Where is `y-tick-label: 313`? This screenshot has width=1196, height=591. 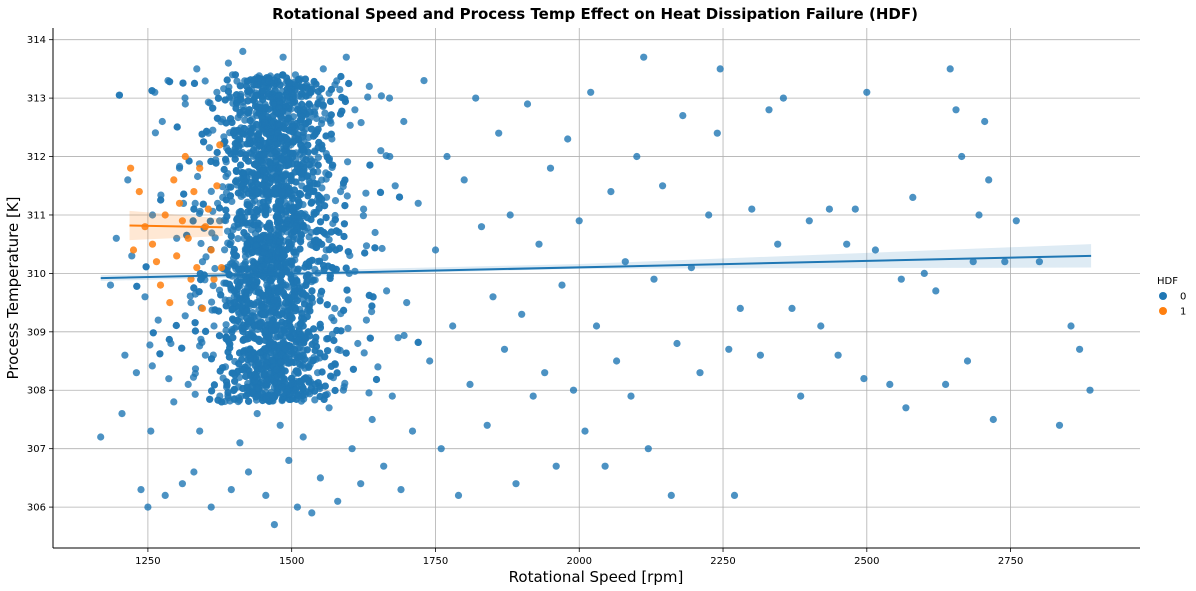 y-tick-label: 313 is located at coordinates (36, 99).